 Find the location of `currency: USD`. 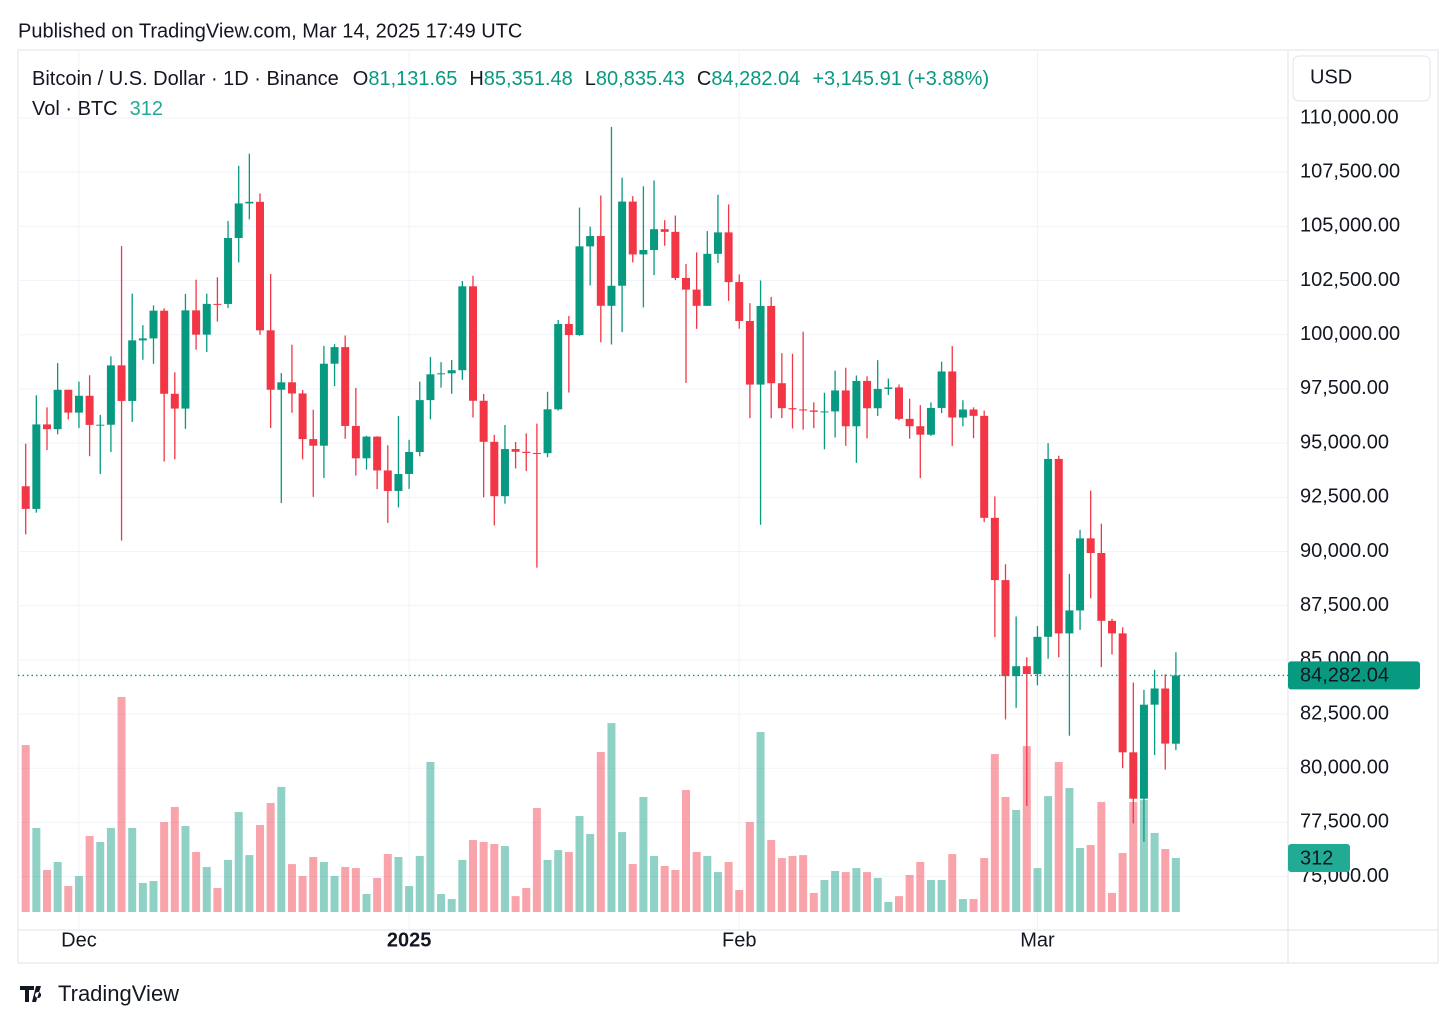

currency: USD is located at coordinates (1331, 77).